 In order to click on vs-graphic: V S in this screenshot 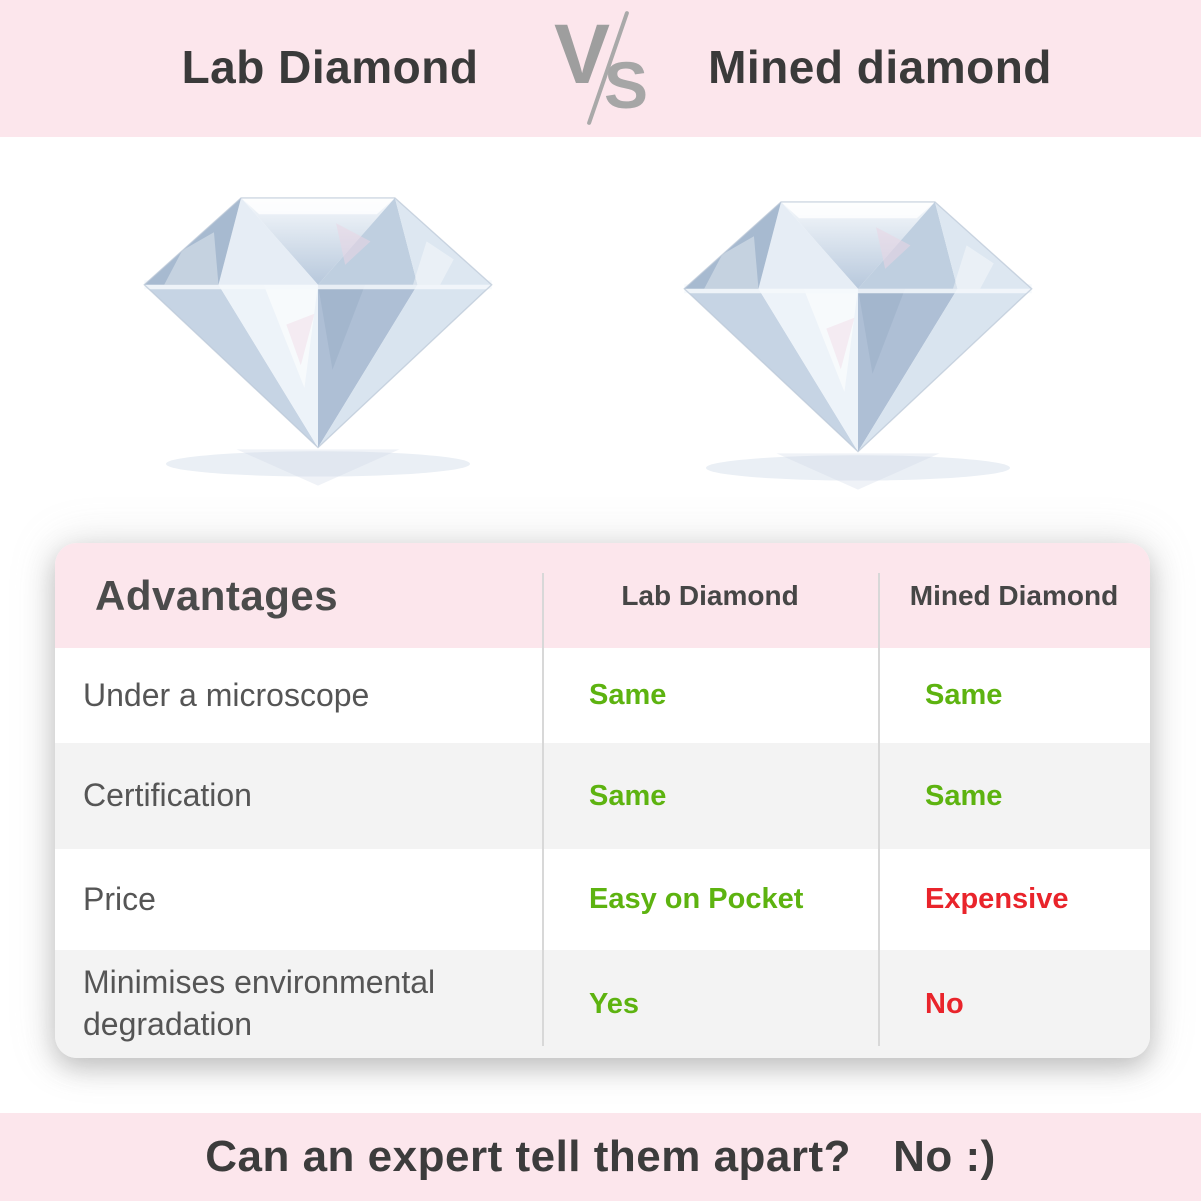, I will do `click(600, 68)`.